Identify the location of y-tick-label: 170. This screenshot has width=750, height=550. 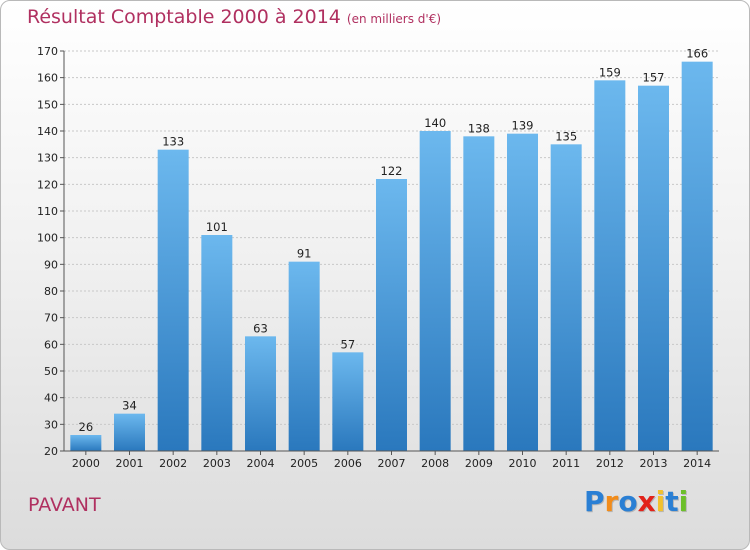
(47, 51).